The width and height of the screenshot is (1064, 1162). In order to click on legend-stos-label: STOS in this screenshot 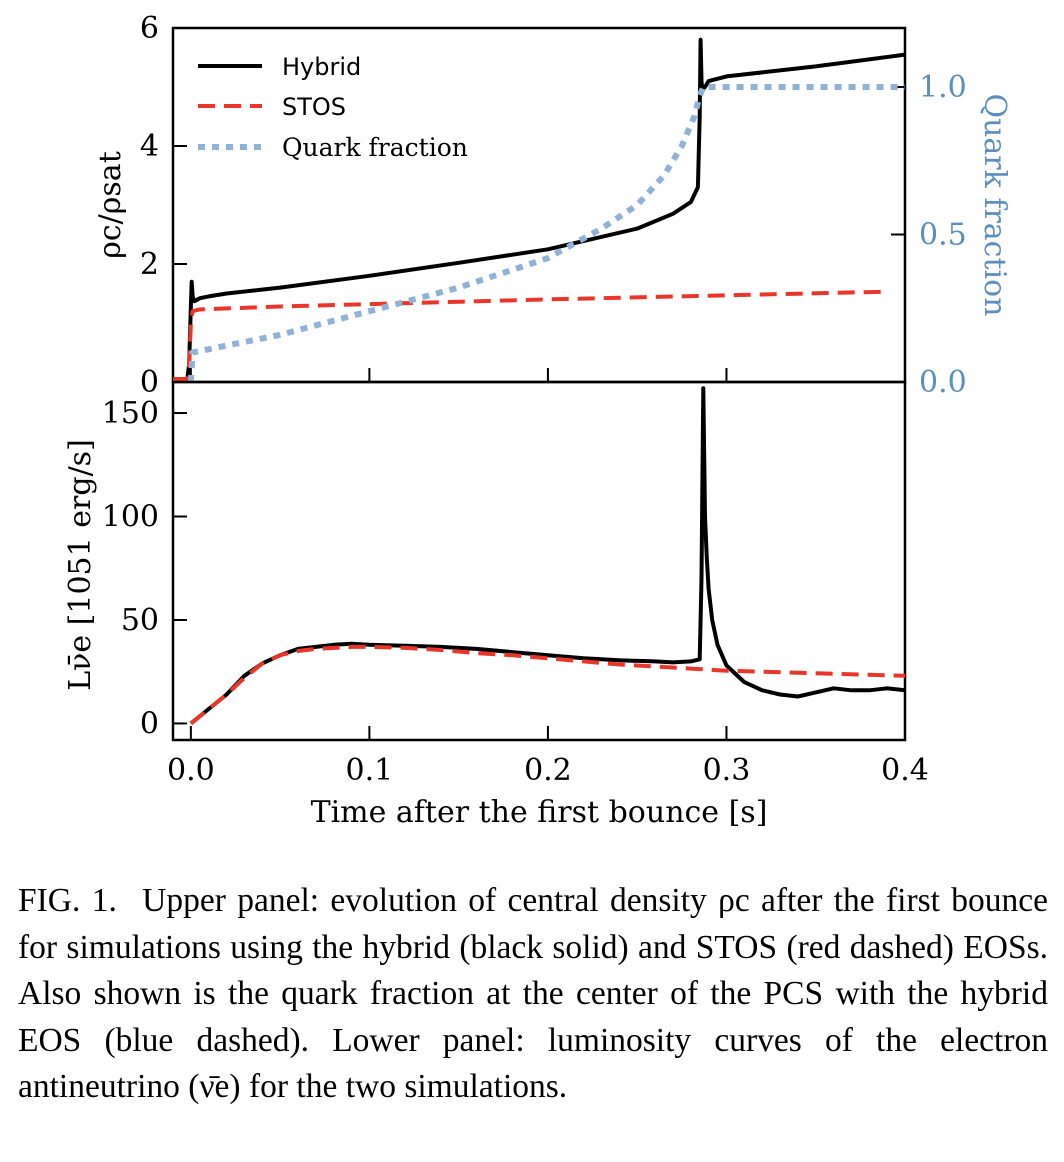, I will do `click(314, 107)`.